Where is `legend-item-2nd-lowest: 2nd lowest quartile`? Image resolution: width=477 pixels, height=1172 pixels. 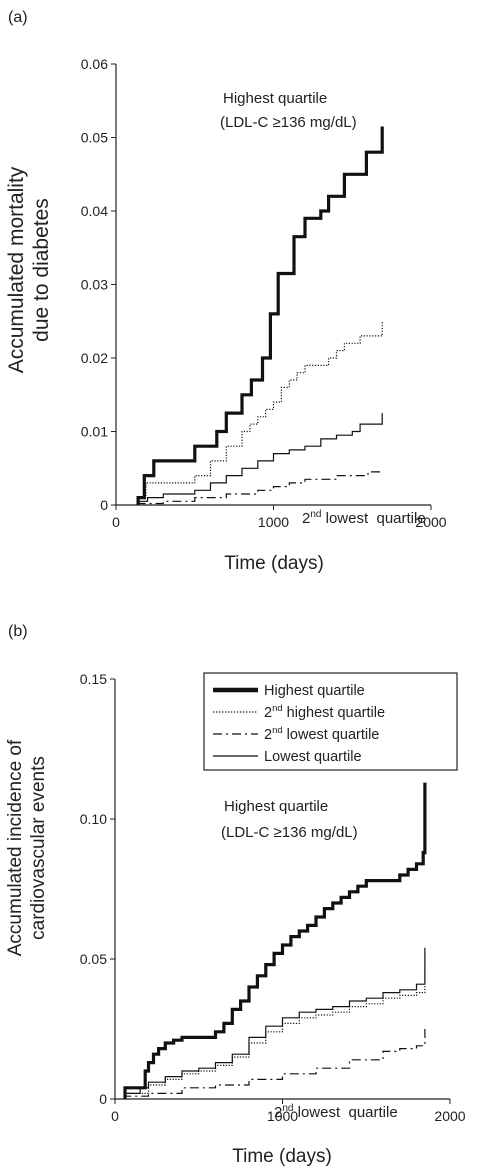 legend-item-2nd-lowest: 2nd lowest quartile is located at coordinates (321, 734).